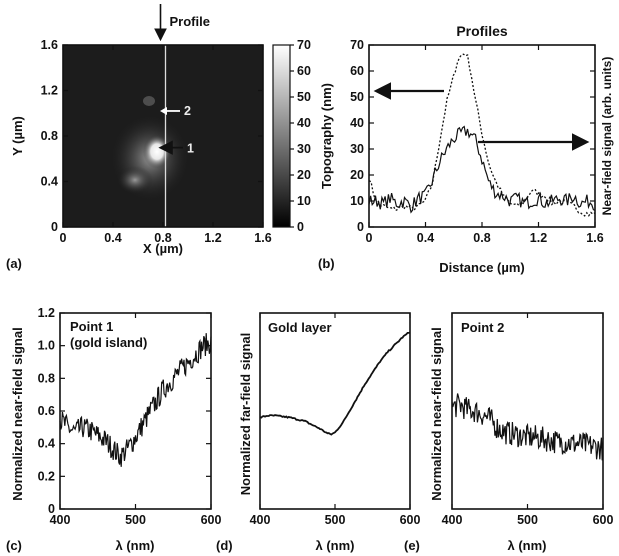  What do you see at coordinates (163, 248) in the screenshot?
I see `panel-a-xlabel: X (µm)` at bounding box center [163, 248].